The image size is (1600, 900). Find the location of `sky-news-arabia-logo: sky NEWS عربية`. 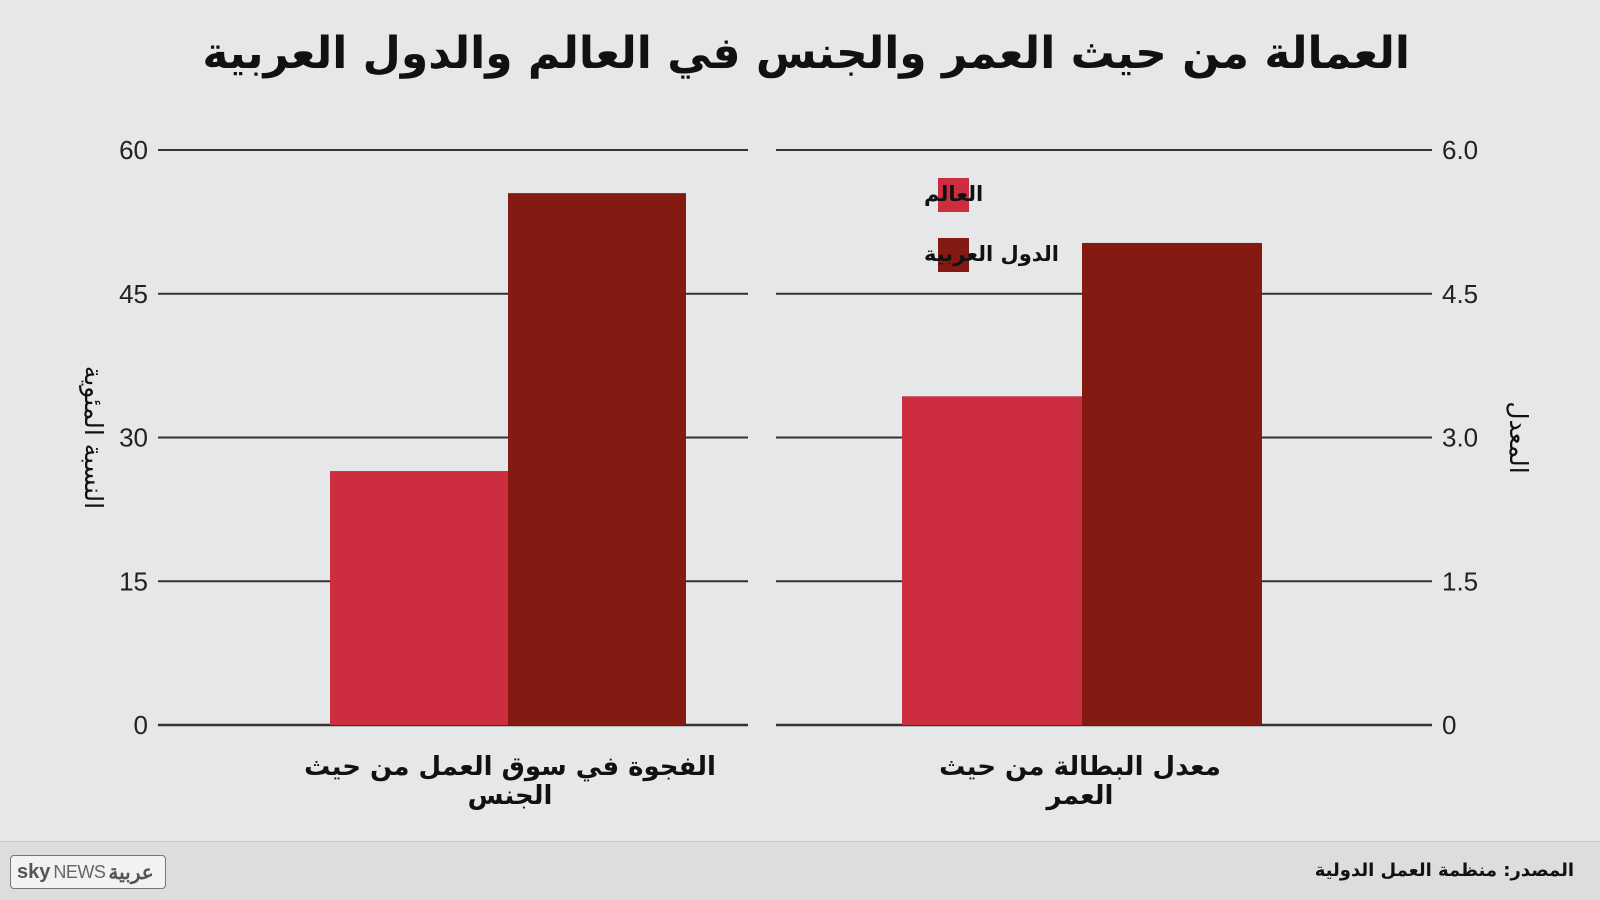

sky-news-arabia-logo: sky NEWS عربية is located at coordinates (88, 872).